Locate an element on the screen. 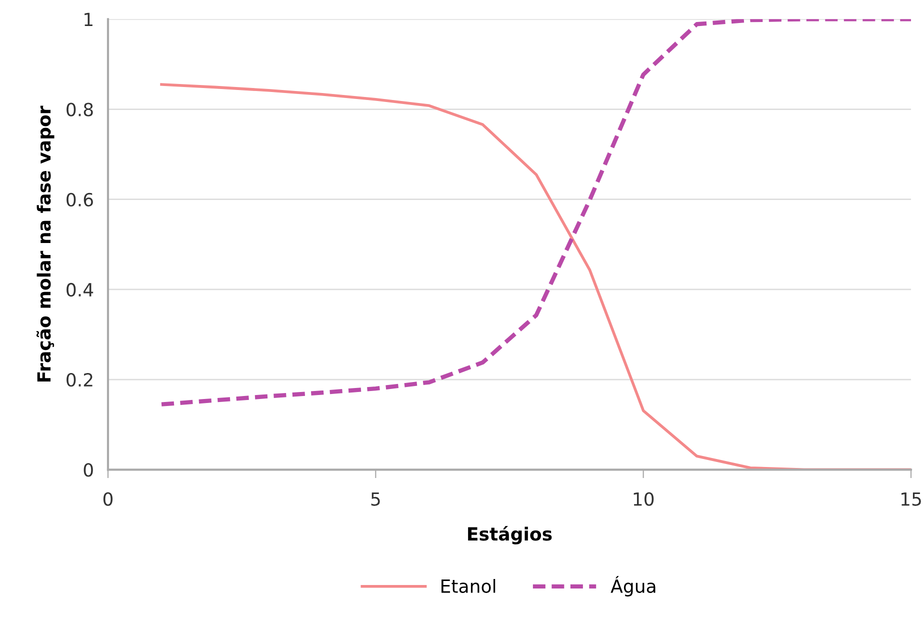 This screenshot has width=923, height=639. x-tick-label: 10 is located at coordinates (644, 499).